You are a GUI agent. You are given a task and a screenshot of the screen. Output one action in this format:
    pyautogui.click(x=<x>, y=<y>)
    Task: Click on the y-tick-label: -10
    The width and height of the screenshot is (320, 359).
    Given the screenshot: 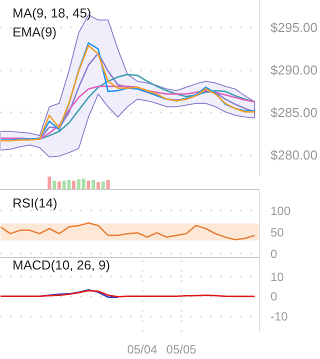 What is the action you would take?
    pyautogui.click(x=279, y=317)
    